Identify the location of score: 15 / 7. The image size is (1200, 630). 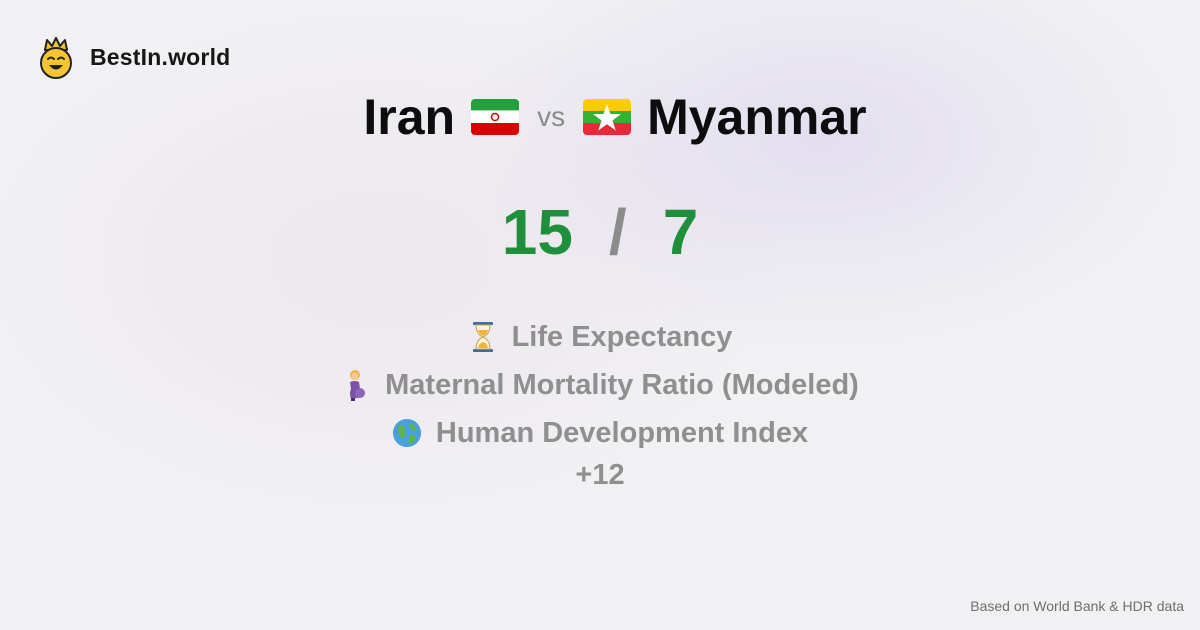
(600, 232).